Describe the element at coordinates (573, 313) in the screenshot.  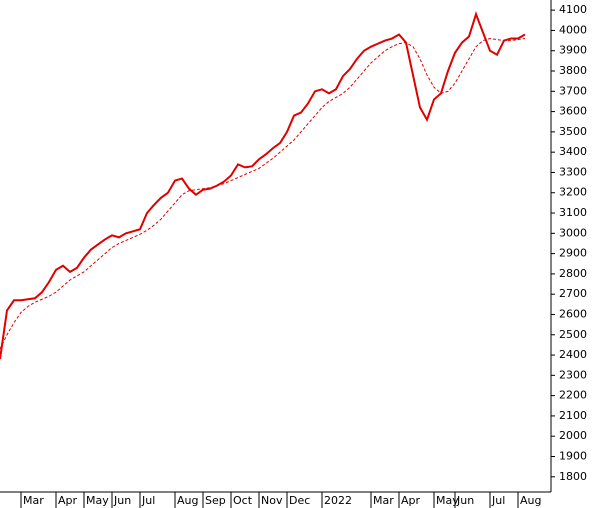
I see `y-tick-label: 2600` at that location.